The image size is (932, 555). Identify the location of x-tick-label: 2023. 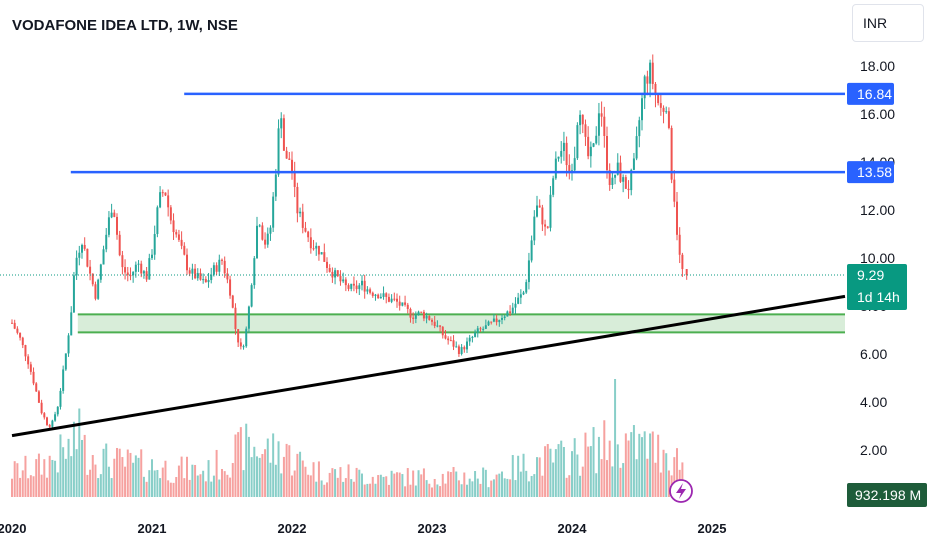
(432, 528).